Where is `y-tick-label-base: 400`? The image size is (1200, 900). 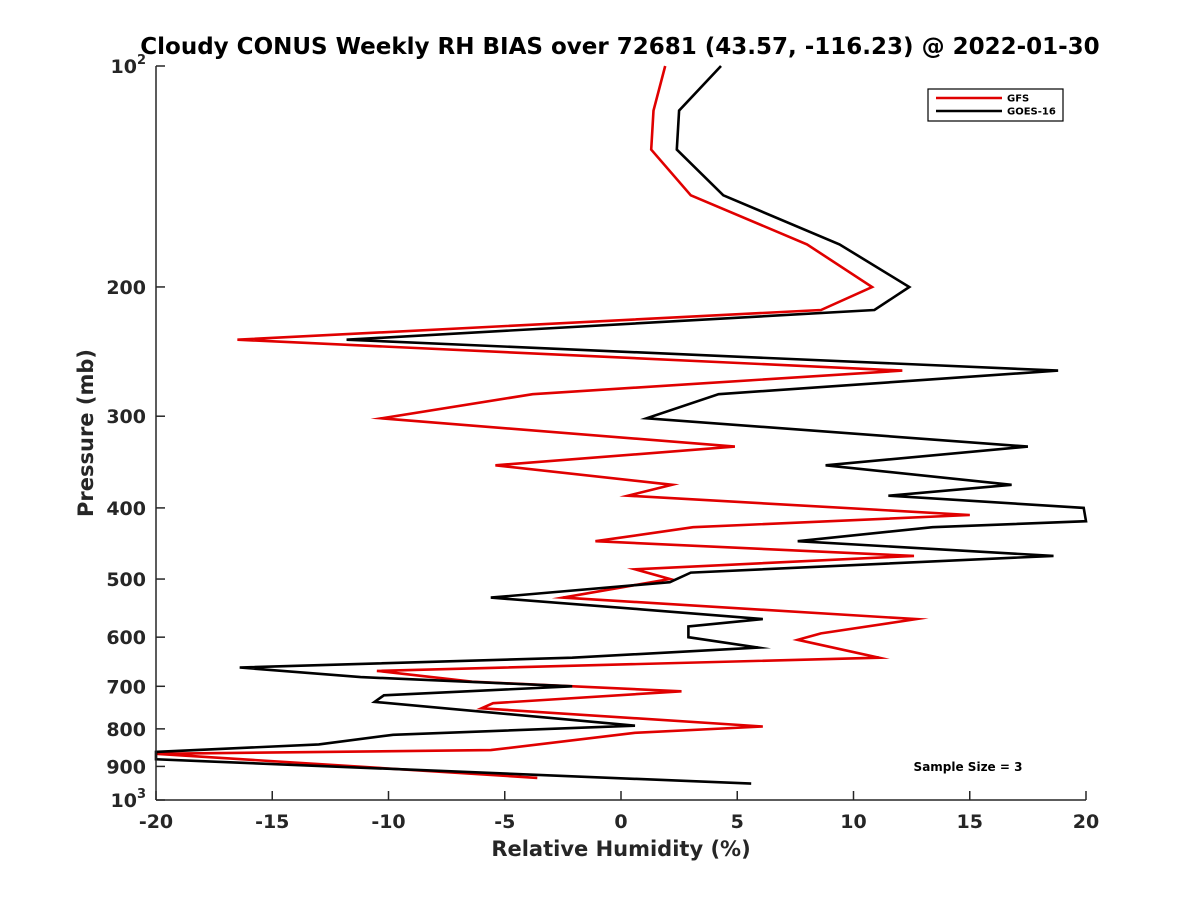
y-tick-label-base: 400 is located at coordinates (126, 509).